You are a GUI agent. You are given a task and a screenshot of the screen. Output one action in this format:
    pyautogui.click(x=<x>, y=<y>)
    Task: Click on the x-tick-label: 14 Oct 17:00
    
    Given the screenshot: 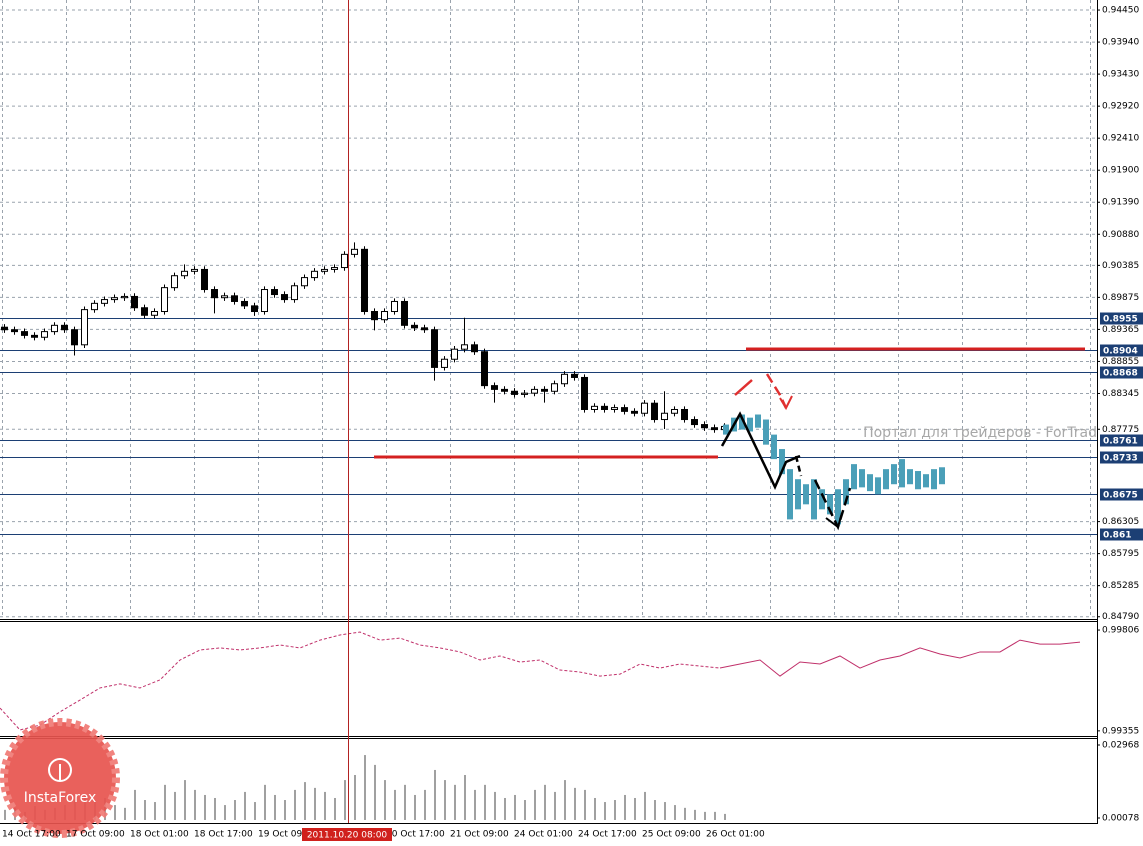 What is the action you would take?
    pyautogui.click(x=31, y=835)
    